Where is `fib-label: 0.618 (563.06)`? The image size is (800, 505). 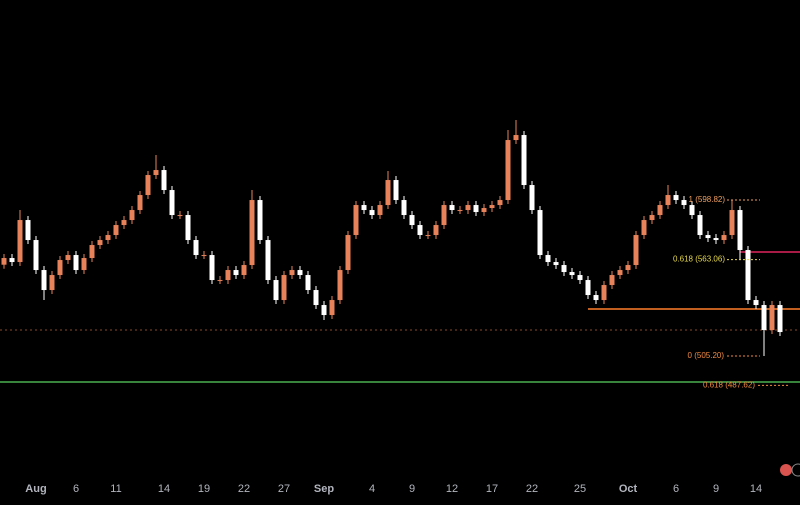 fib-label: 0.618 (563.06) is located at coordinates (699, 259).